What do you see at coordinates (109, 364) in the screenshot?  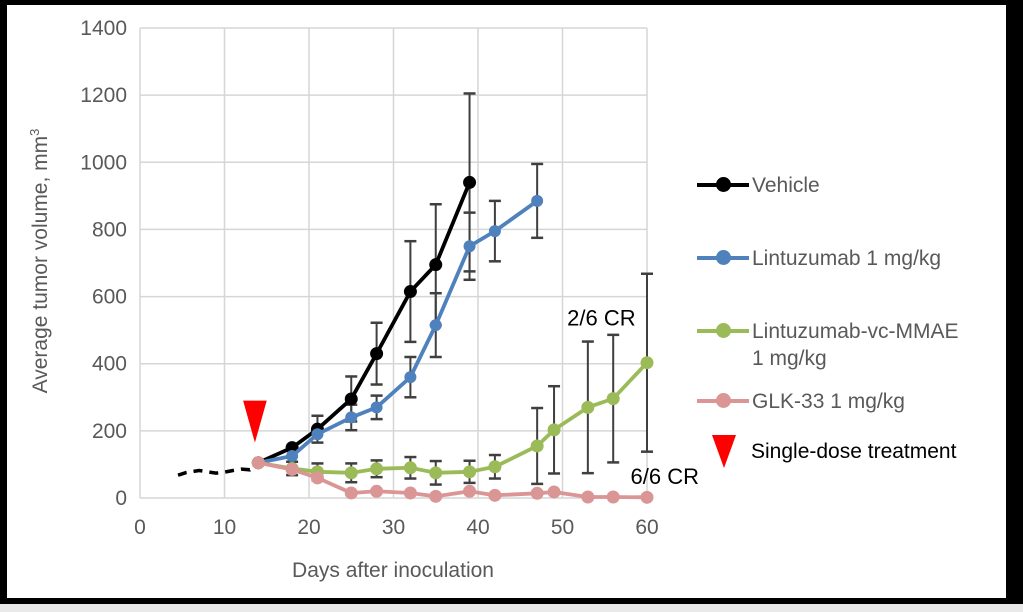 I see `svg-text: 400` at bounding box center [109, 364].